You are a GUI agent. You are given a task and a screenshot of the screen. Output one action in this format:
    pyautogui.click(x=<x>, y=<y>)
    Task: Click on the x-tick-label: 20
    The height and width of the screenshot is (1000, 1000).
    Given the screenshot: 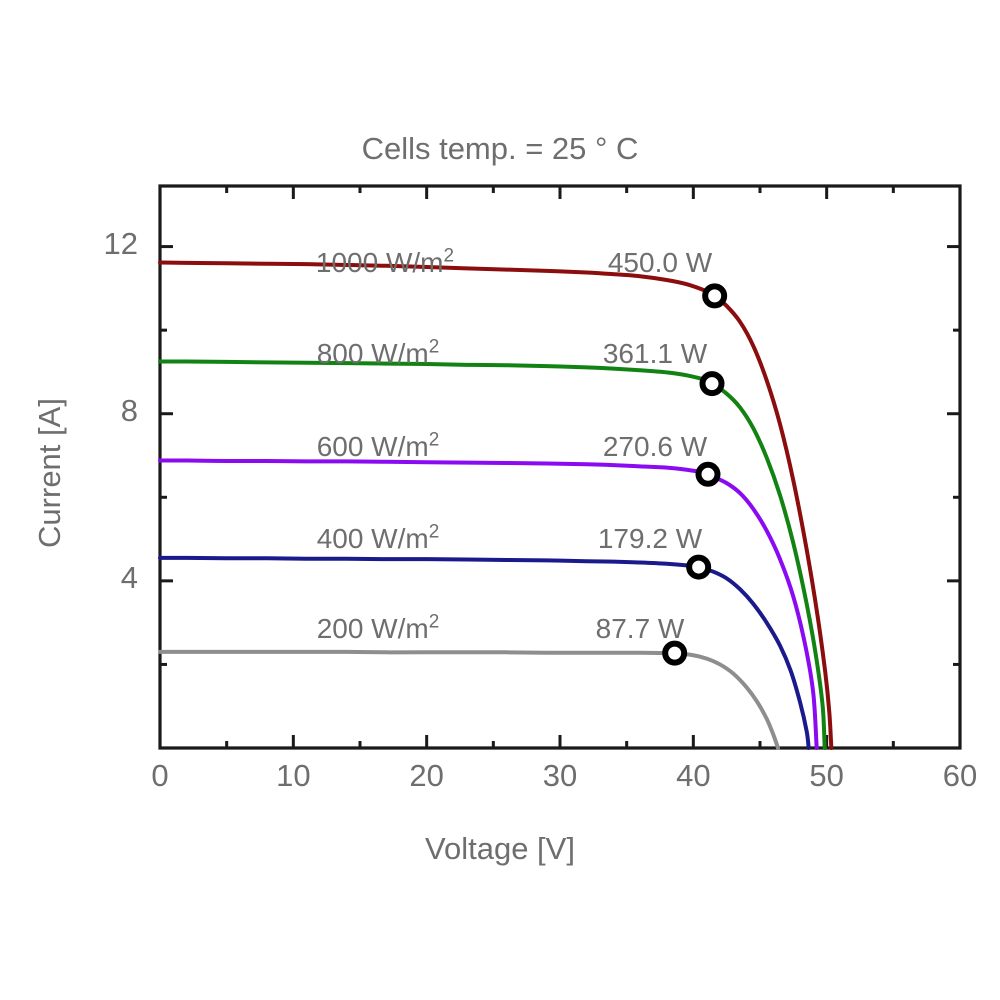 What is the action you would take?
    pyautogui.click(x=426, y=775)
    